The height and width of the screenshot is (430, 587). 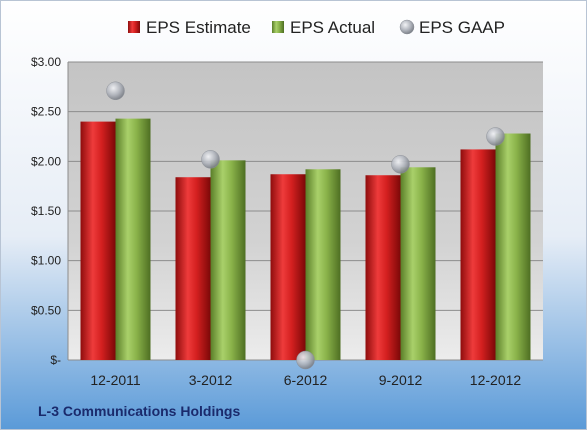 What do you see at coordinates (46, 310) in the screenshot?
I see `y-tick-label: $0.50` at bounding box center [46, 310].